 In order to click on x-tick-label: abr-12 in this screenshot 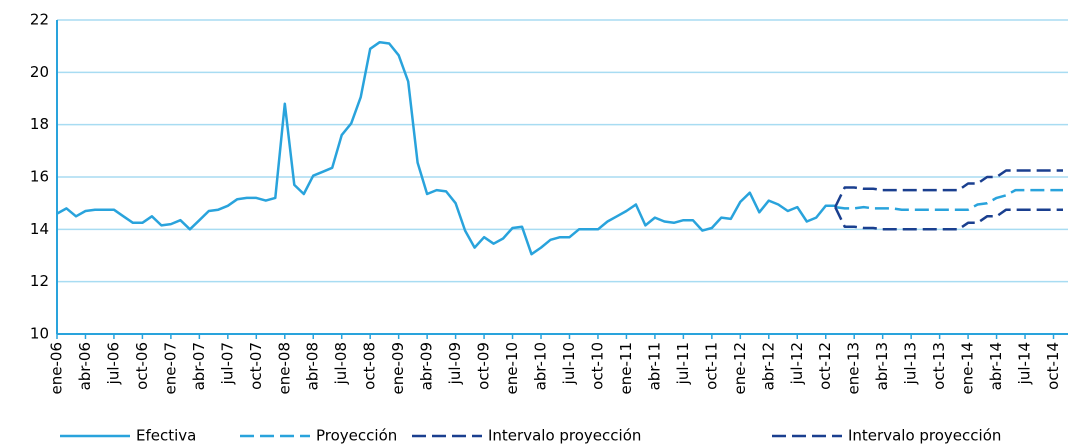, I will do `click(768, 366)`.